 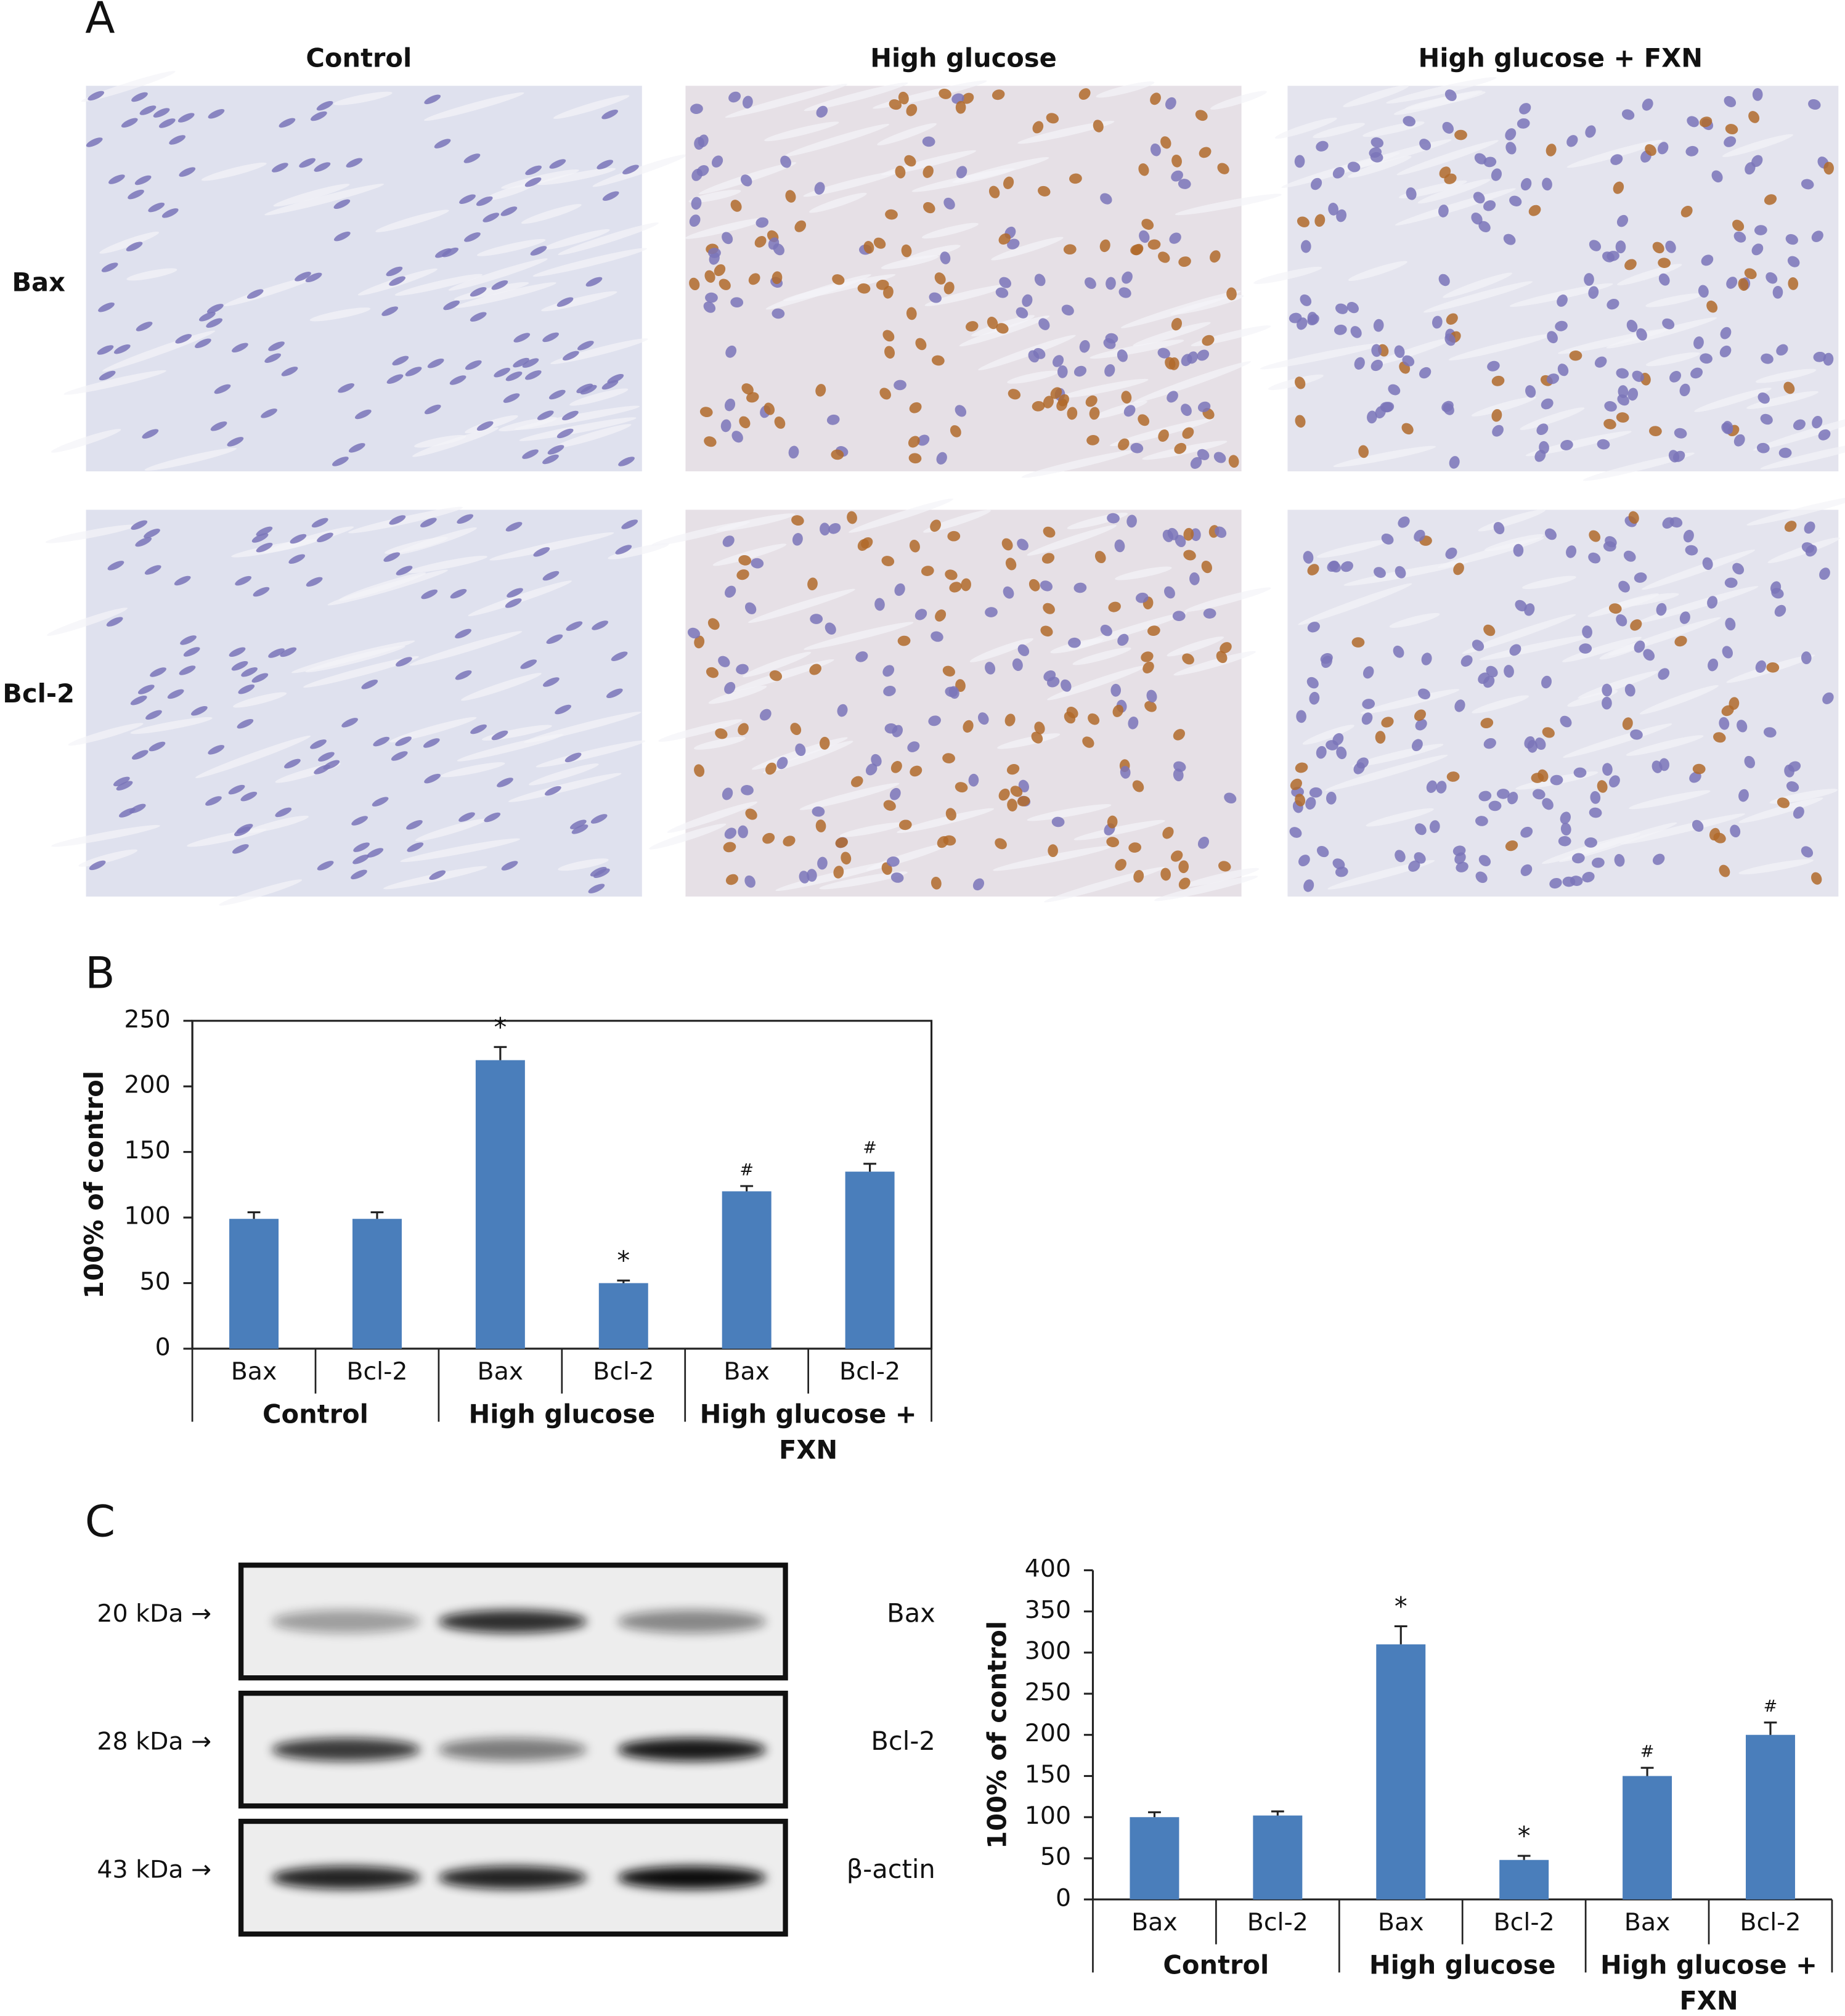 What do you see at coordinates (1770, 1728) in the screenshot?
I see `error-bar` at bounding box center [1770, 1728].